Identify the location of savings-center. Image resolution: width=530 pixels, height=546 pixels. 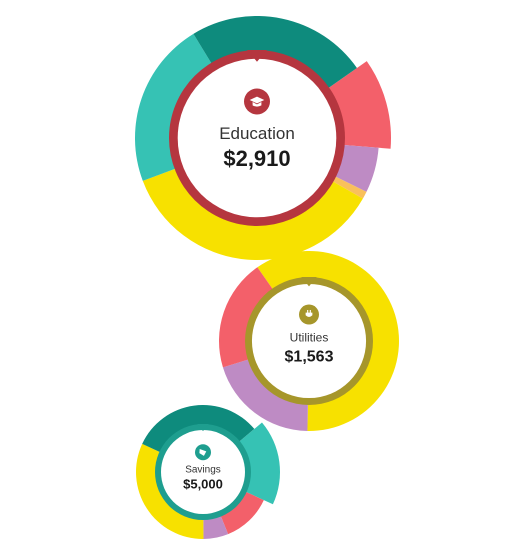
(203, 472).